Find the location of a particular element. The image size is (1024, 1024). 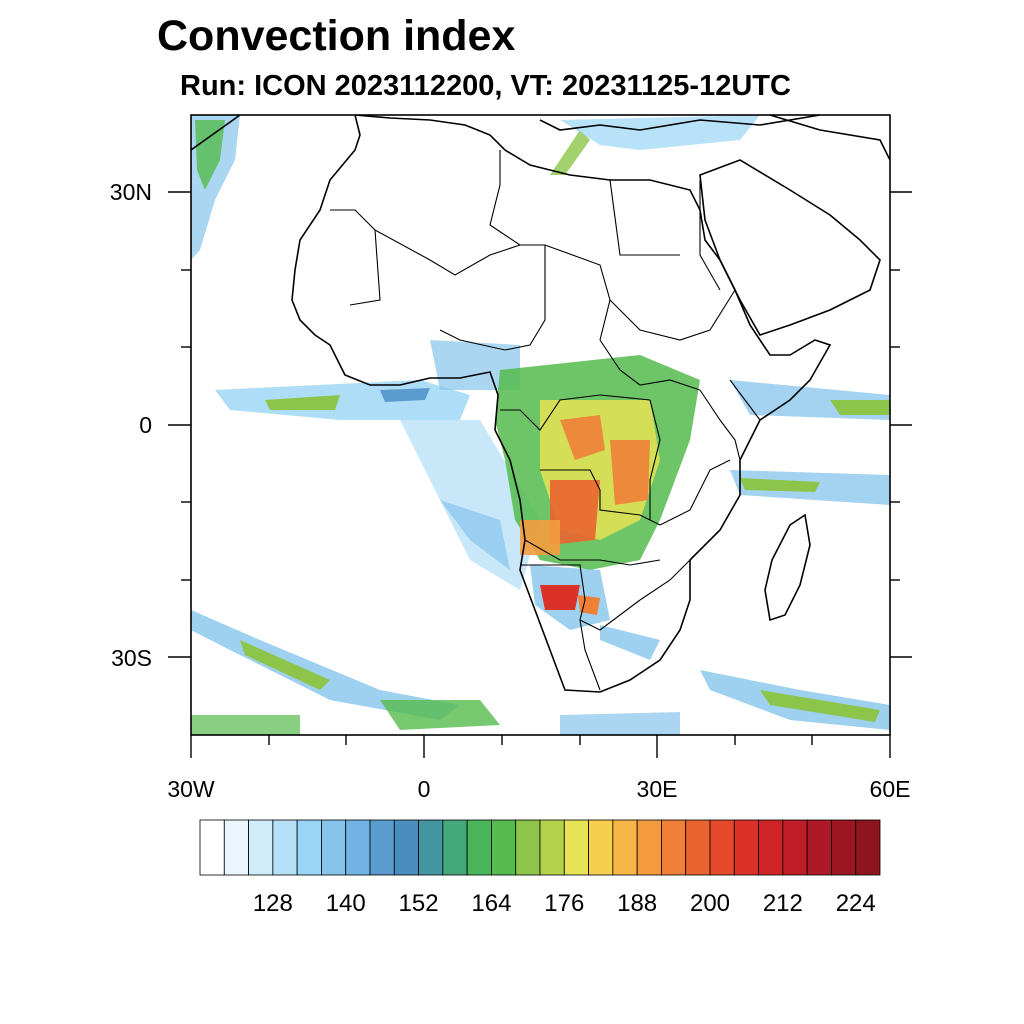

colorbar-label: 176 is located at coordinates (564, 903).